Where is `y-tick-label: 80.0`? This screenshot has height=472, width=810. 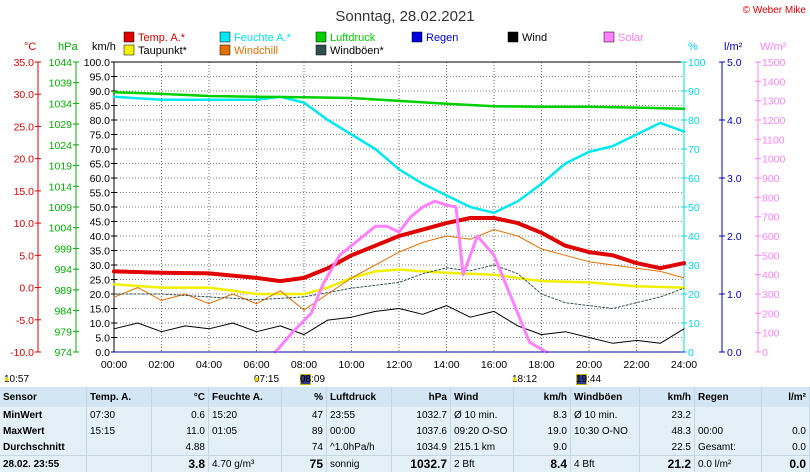 y-tick-label: 80.0 is located at coordinates (100, 121).